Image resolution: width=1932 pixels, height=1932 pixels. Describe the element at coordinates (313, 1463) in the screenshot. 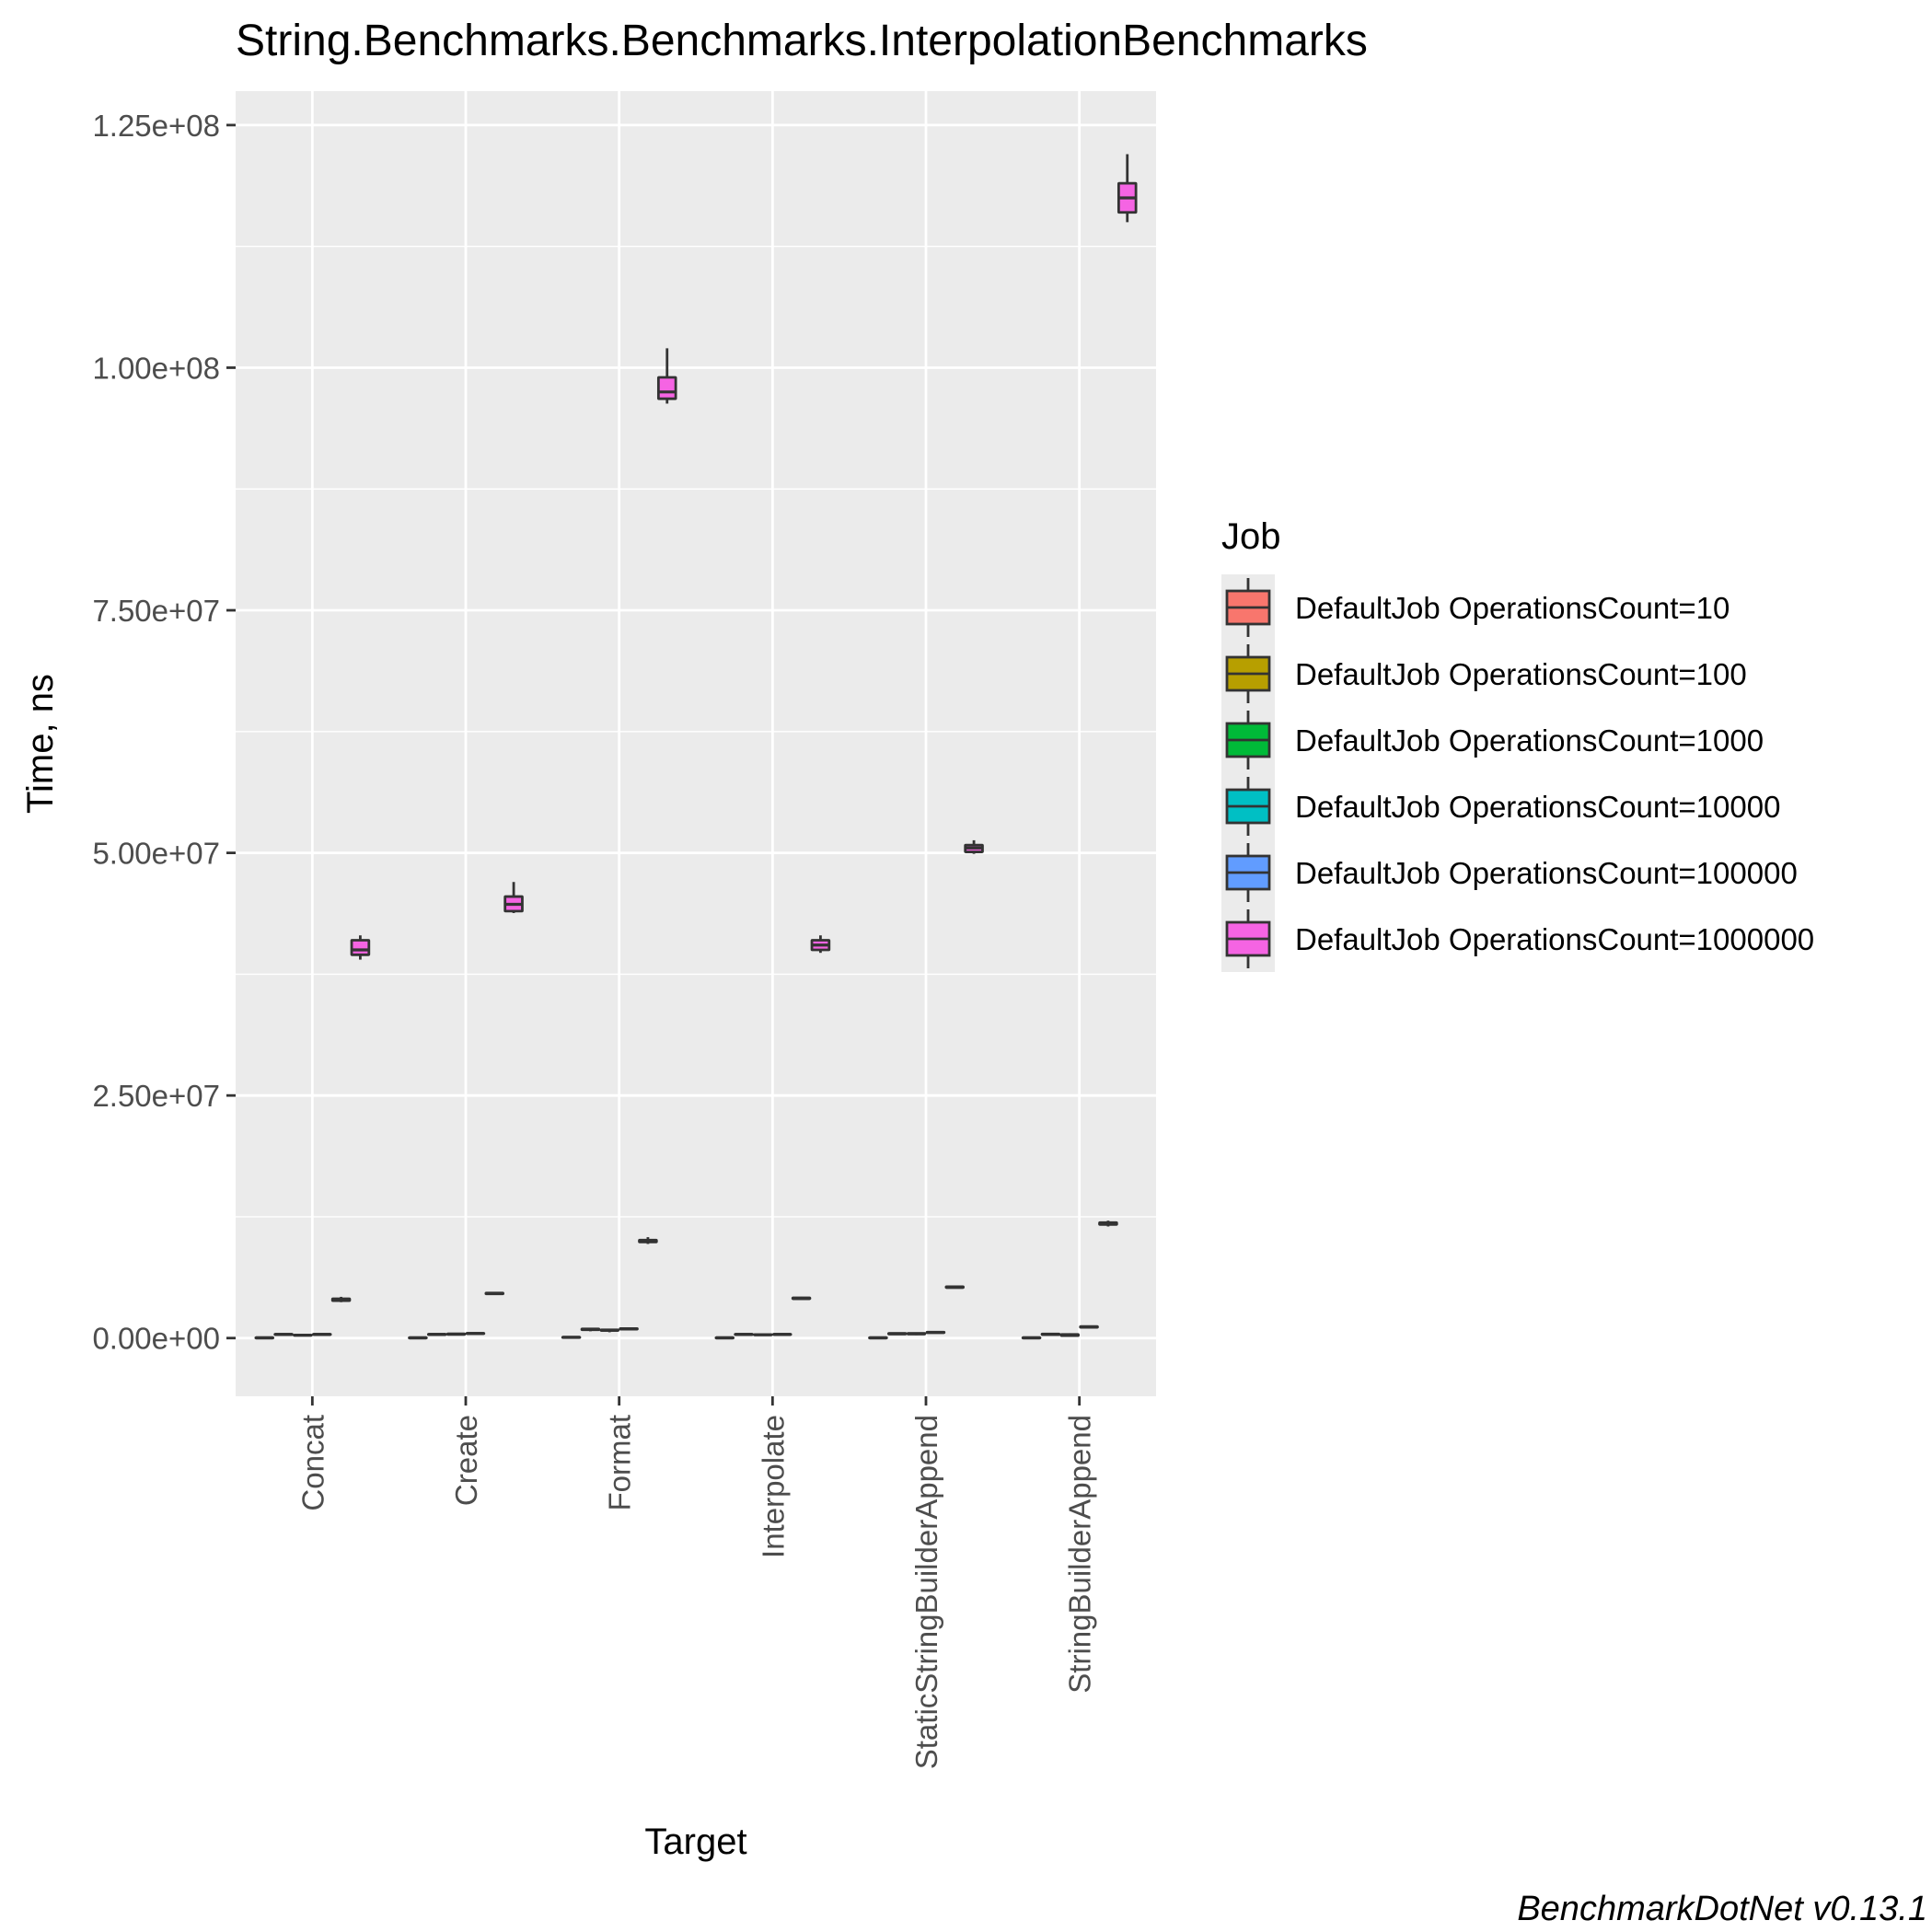

I see `x-tick-label: Concat` at that location.